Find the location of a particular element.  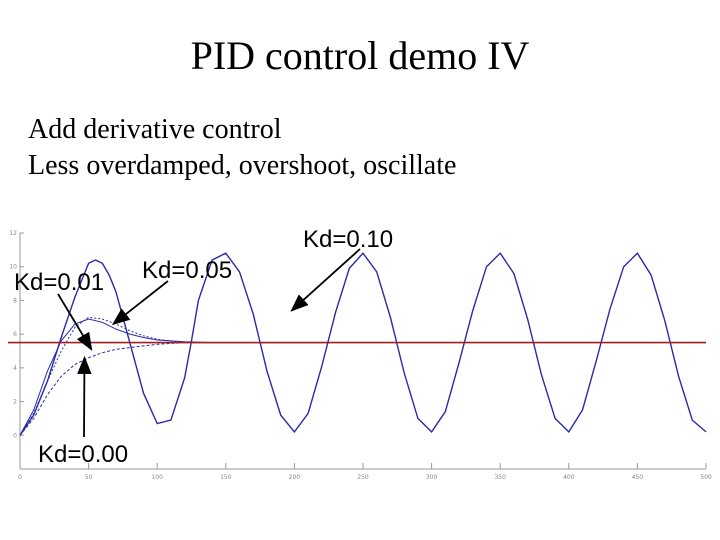

y-tick-label: 0 is located at coordinates (15, 435).